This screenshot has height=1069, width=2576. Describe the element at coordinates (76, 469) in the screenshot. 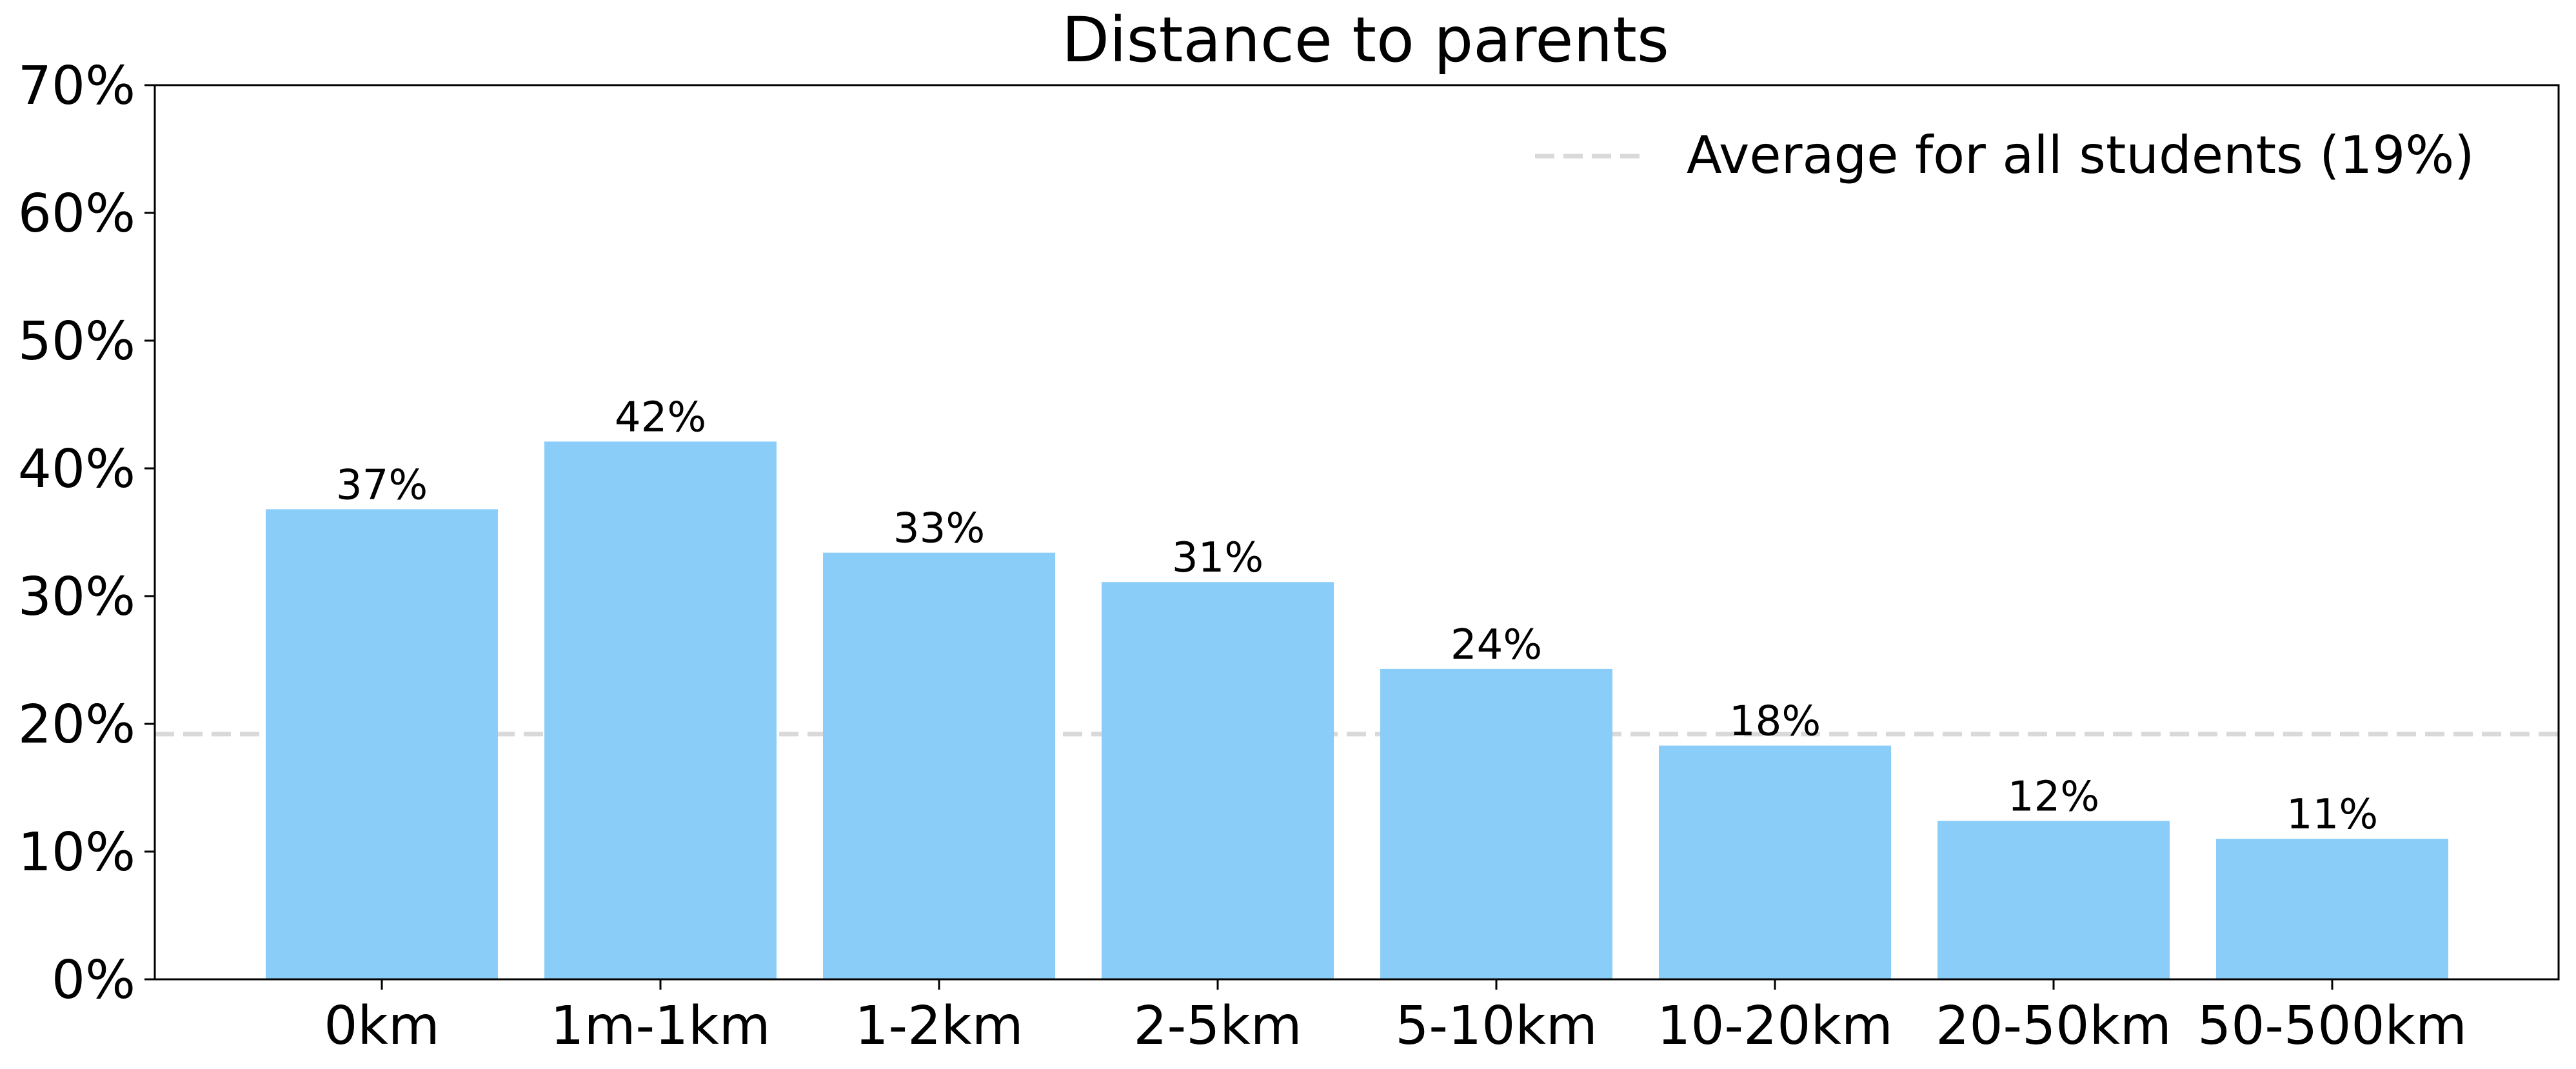

I see `y-tick-label: 40%` at that location.